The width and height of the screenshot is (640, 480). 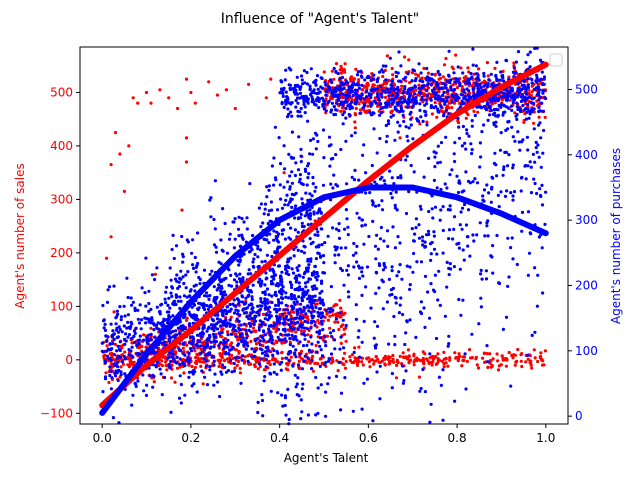 I want to click on y-right-tick-label: 300, so click(x=586, y=220).